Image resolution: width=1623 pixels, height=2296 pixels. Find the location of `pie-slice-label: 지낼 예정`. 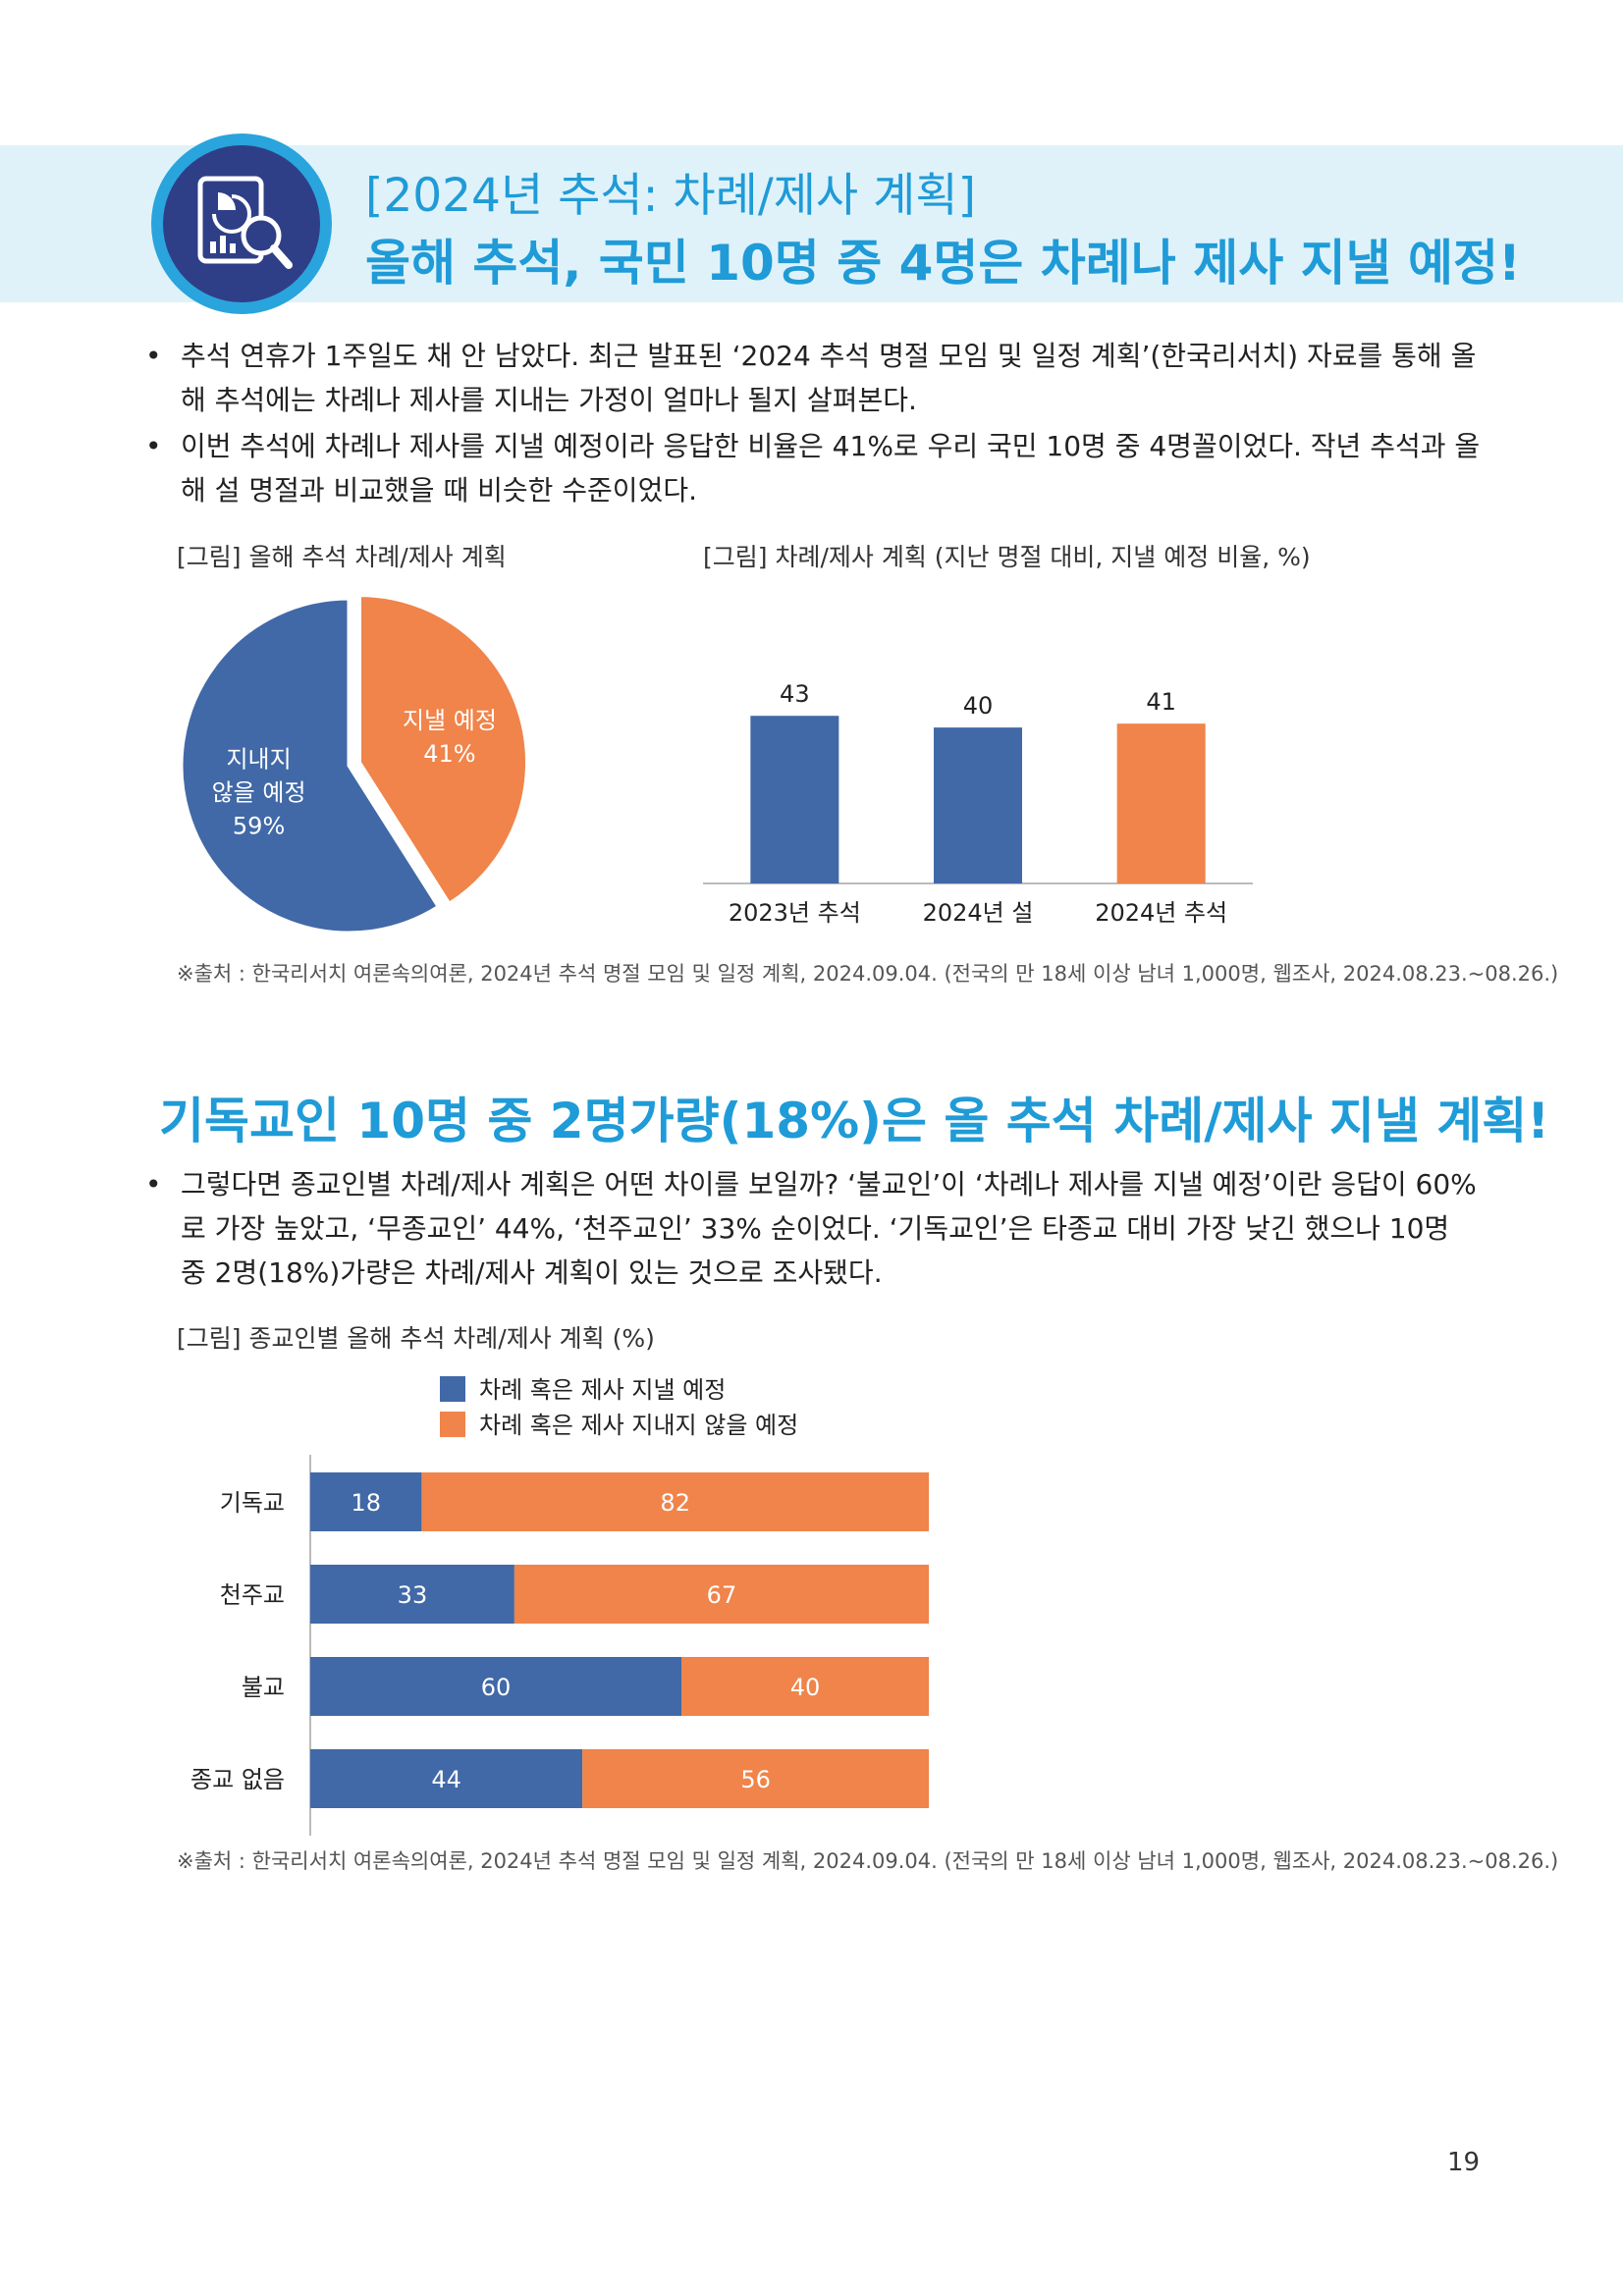

pie-slice-label: 지낼 예정 is located at coordinates (450, 721).